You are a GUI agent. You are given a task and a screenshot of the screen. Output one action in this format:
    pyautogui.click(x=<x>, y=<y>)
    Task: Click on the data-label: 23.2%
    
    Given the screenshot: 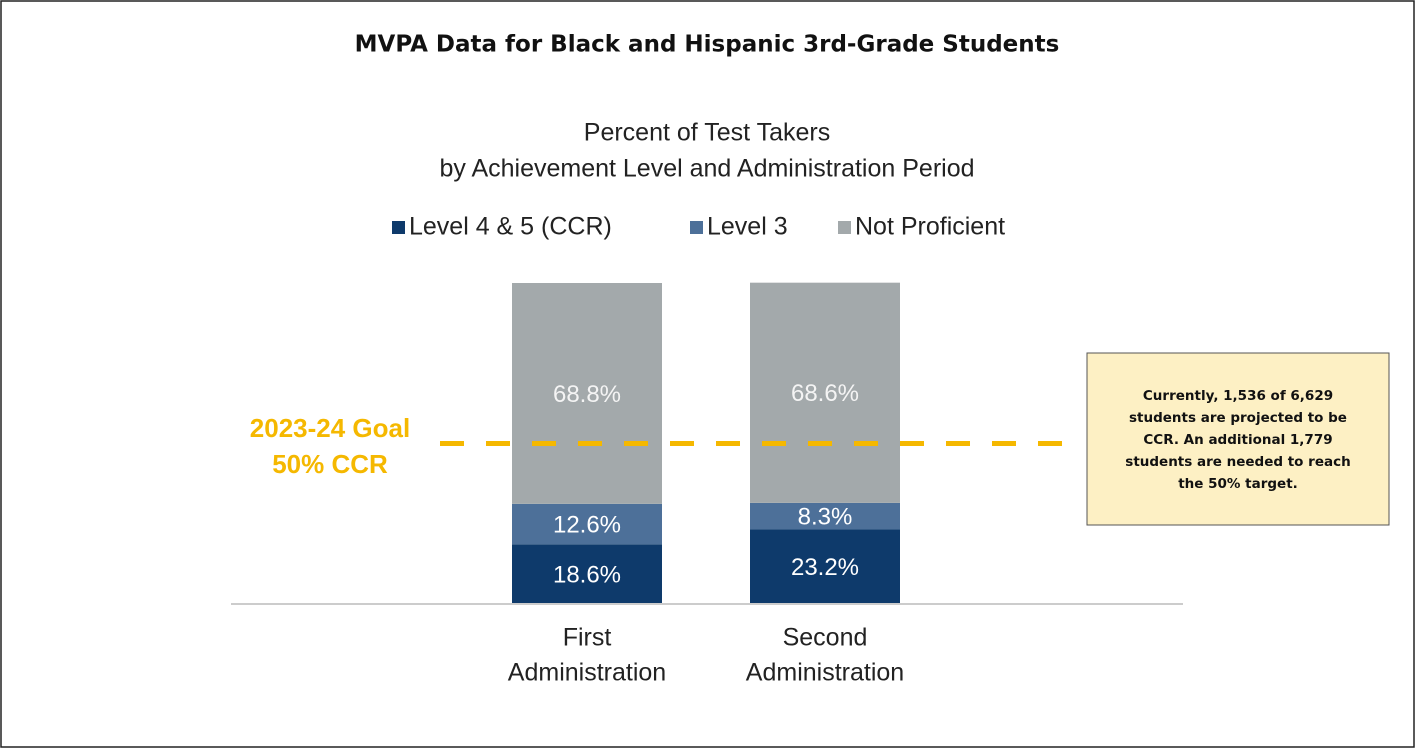 What is the action you would take?
    pyautogui.click(x=825, y=567)
    